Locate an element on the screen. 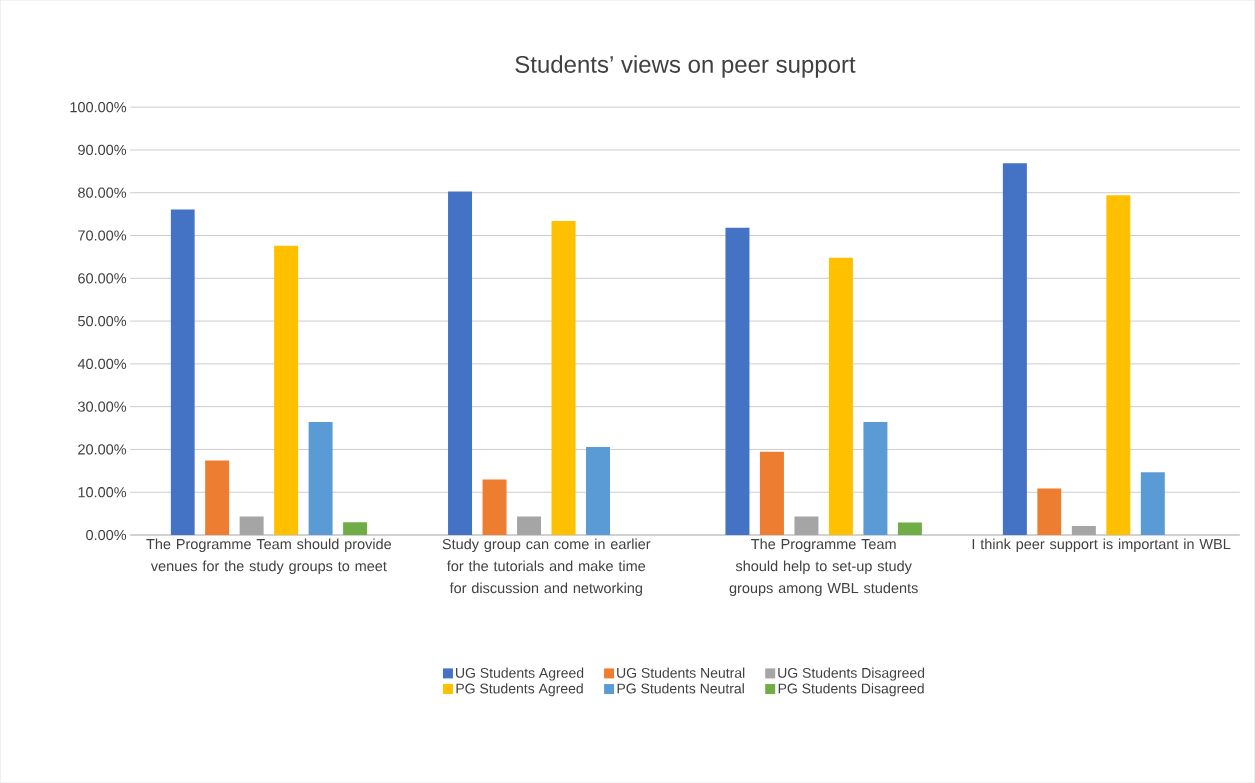  y-tick-label: 10.00% is located at coordinates (102, 492).